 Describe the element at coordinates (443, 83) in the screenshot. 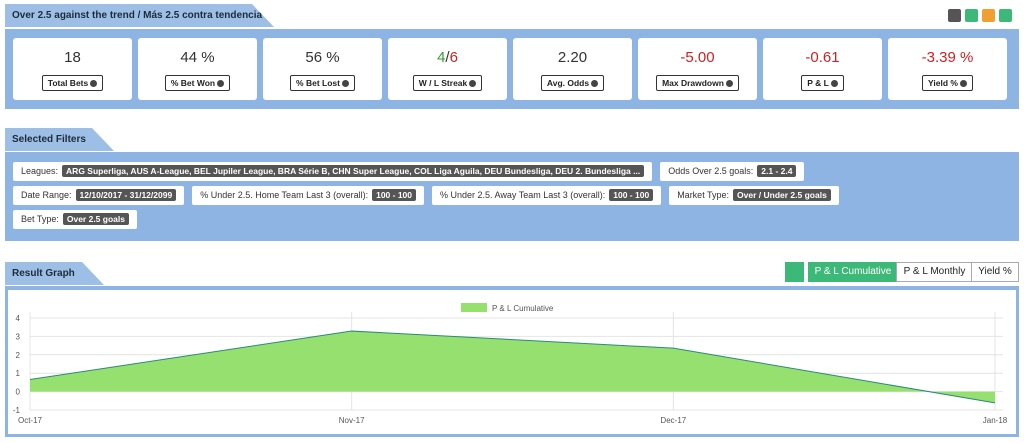

I see `stat-label-text: W / L Streak` at that location.